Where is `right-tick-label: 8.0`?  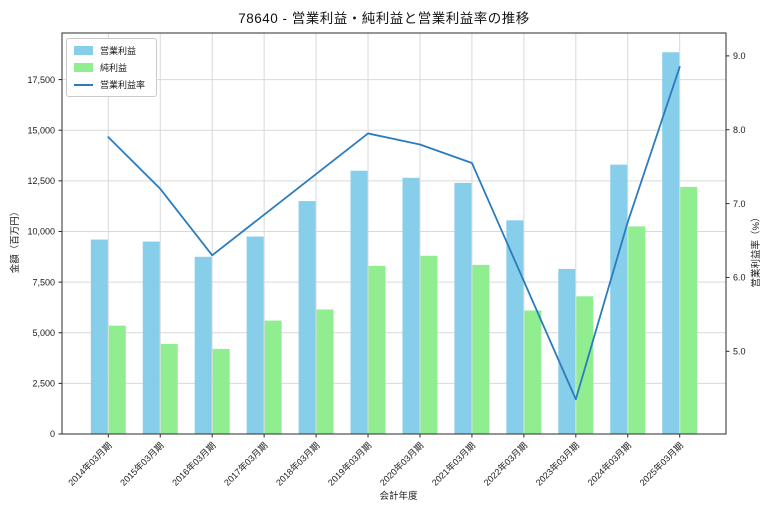
right-tick-label: 8.0 is located at coordinates (739, 130).